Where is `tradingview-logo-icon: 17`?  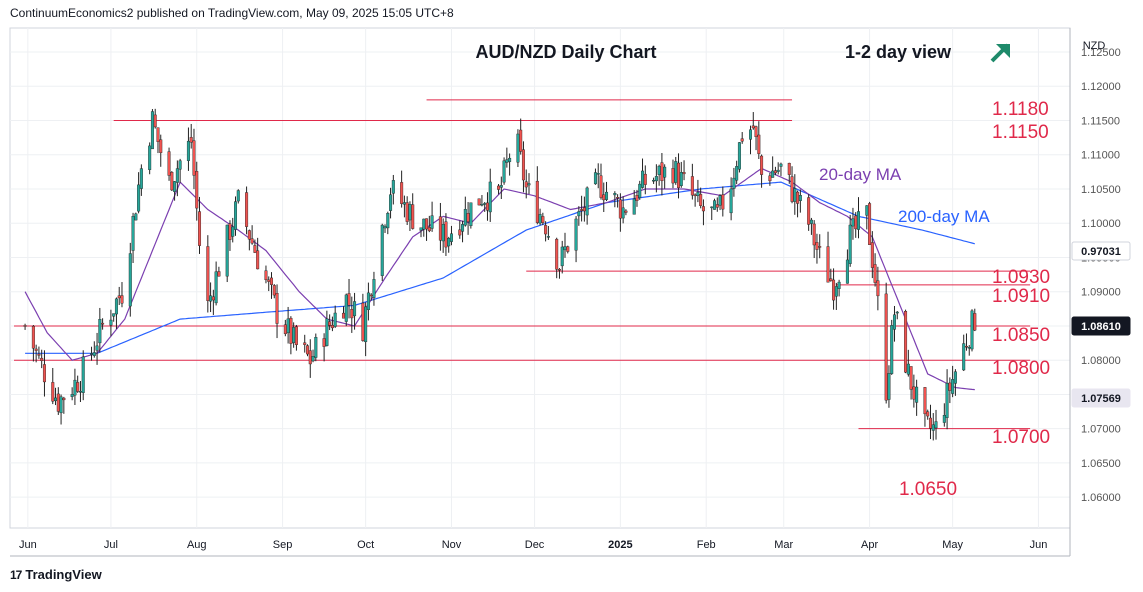
tradingview-logo-icon: 17 is located at coordinates (16, 574).